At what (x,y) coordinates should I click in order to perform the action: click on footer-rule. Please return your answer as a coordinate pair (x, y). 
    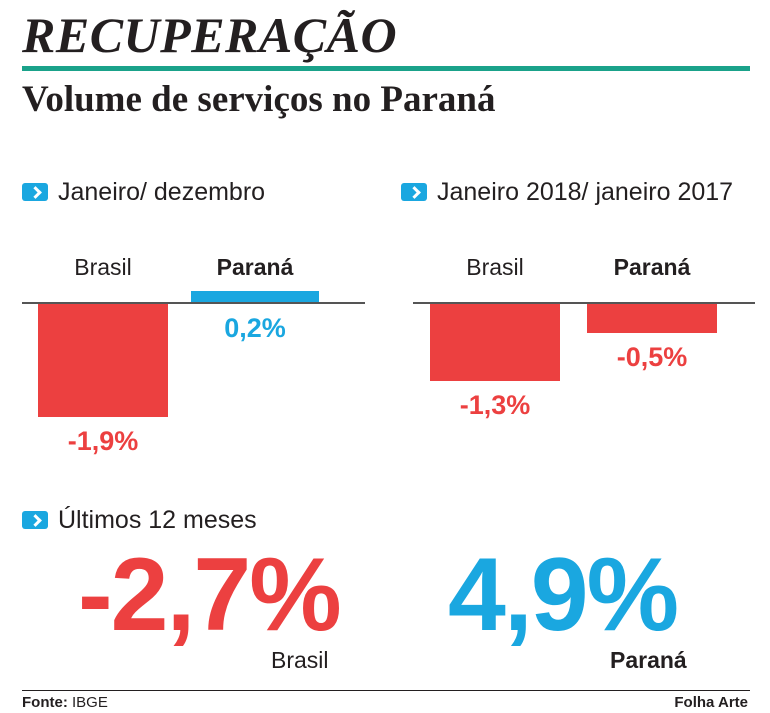
    Looking at the image, I should click on (386, 690).